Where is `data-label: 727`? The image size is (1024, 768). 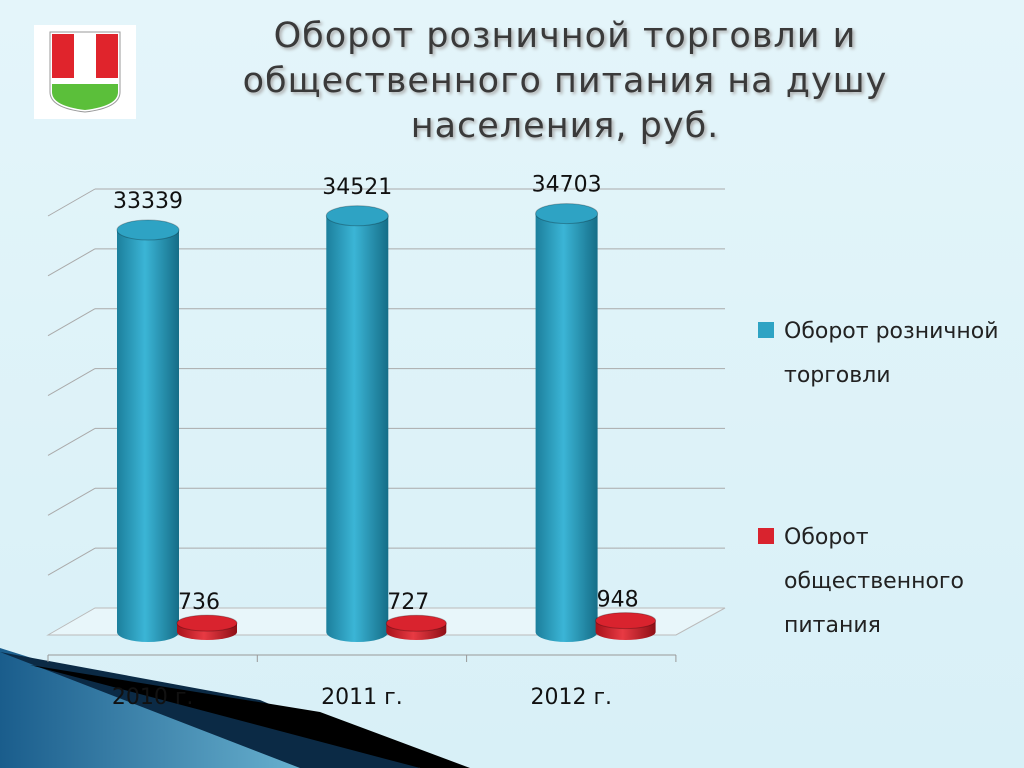
data-label: 727 is located at coordinates (408, 602).